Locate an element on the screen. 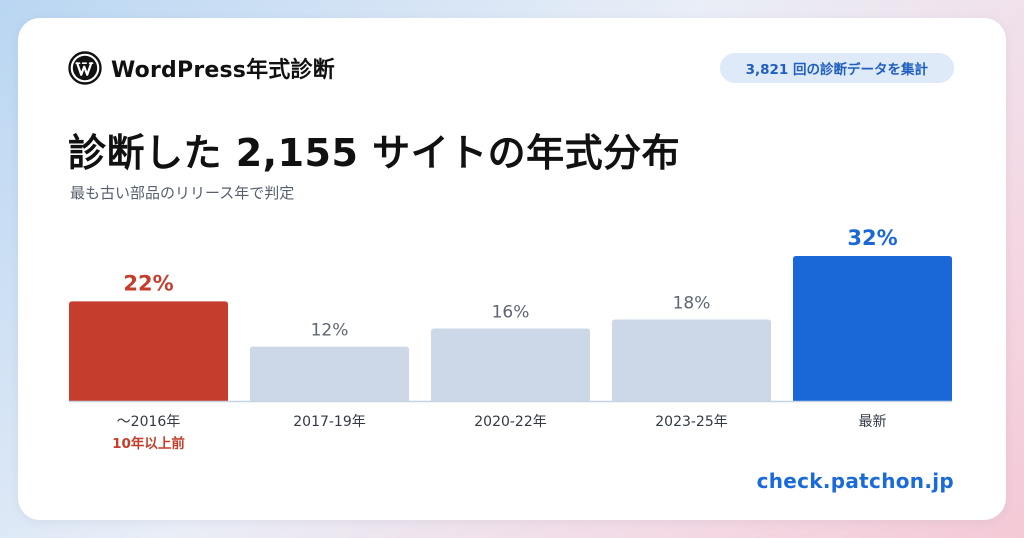  category-label: 最新 is located at coordinates (873, 422).